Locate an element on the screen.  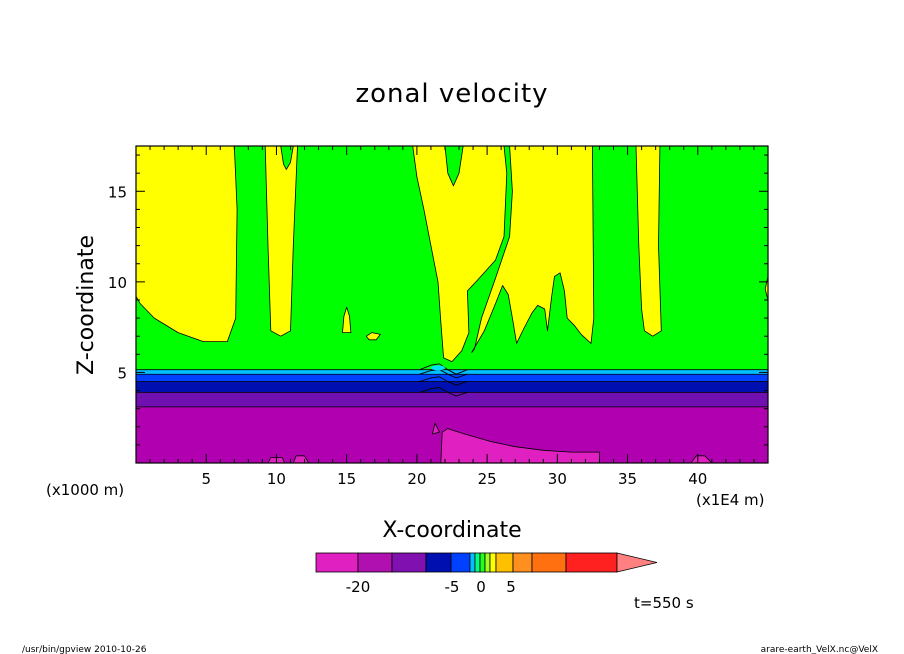
footer-left: /usr/bin/gpview 2010-10-26 is located at coordinates (84, 649).